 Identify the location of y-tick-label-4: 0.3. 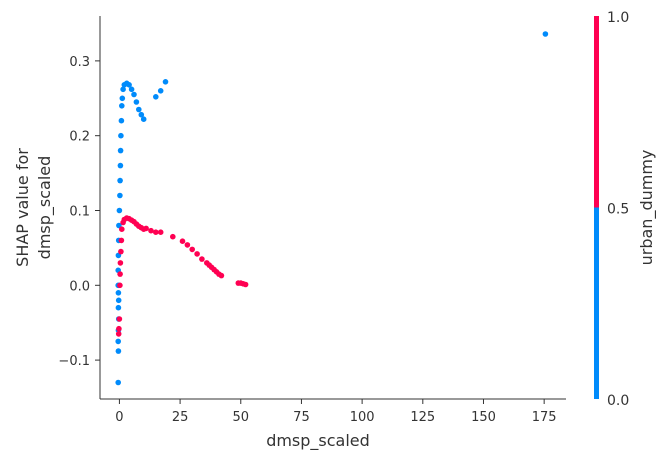
(79, 62).